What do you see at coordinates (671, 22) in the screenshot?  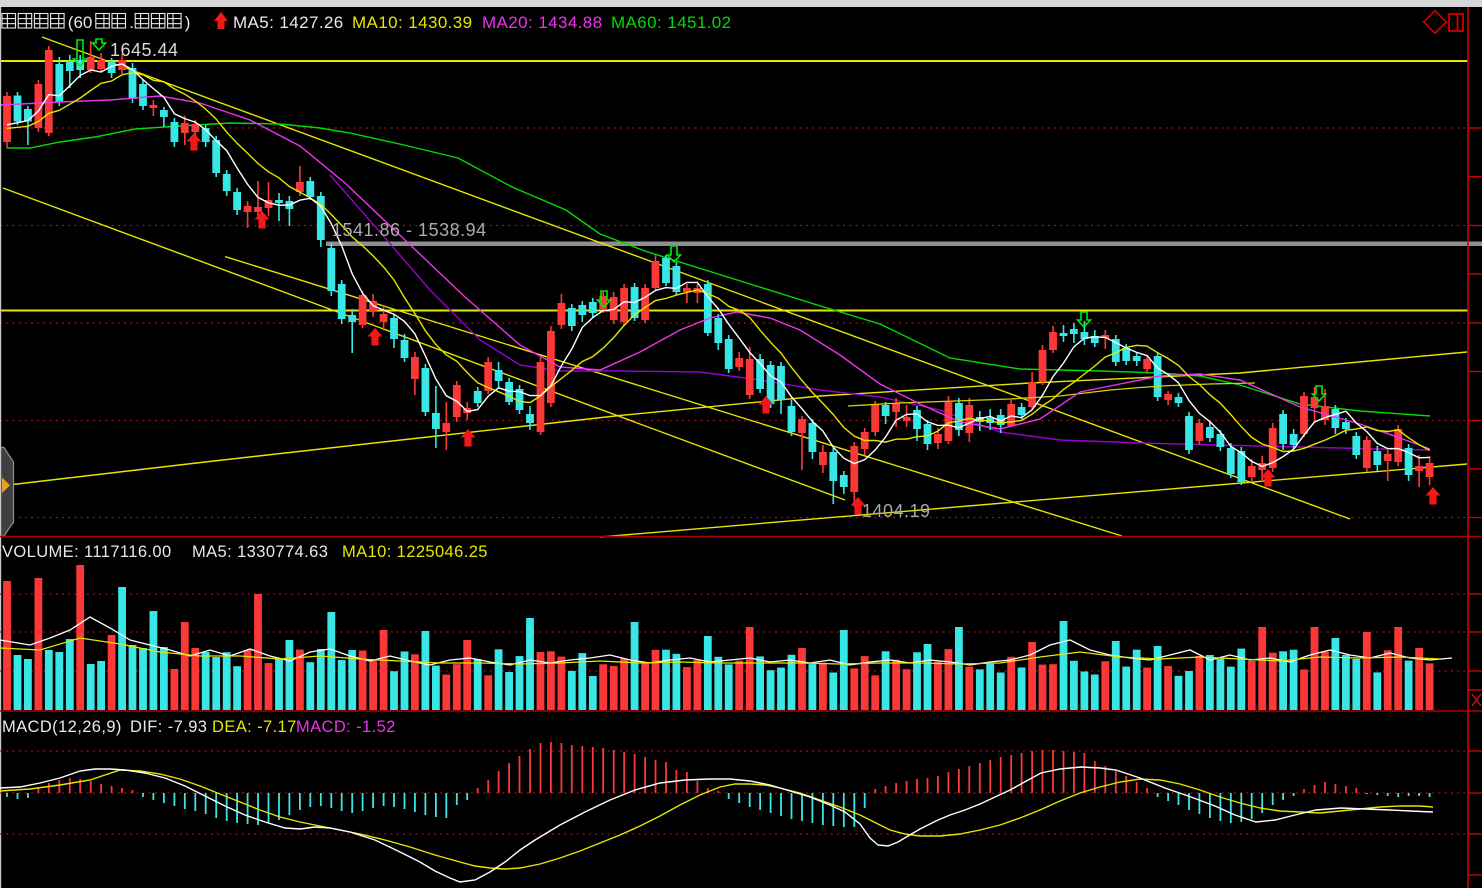 I see `svg-text: MA60: 1451.02` at bounding box center [671, 22].